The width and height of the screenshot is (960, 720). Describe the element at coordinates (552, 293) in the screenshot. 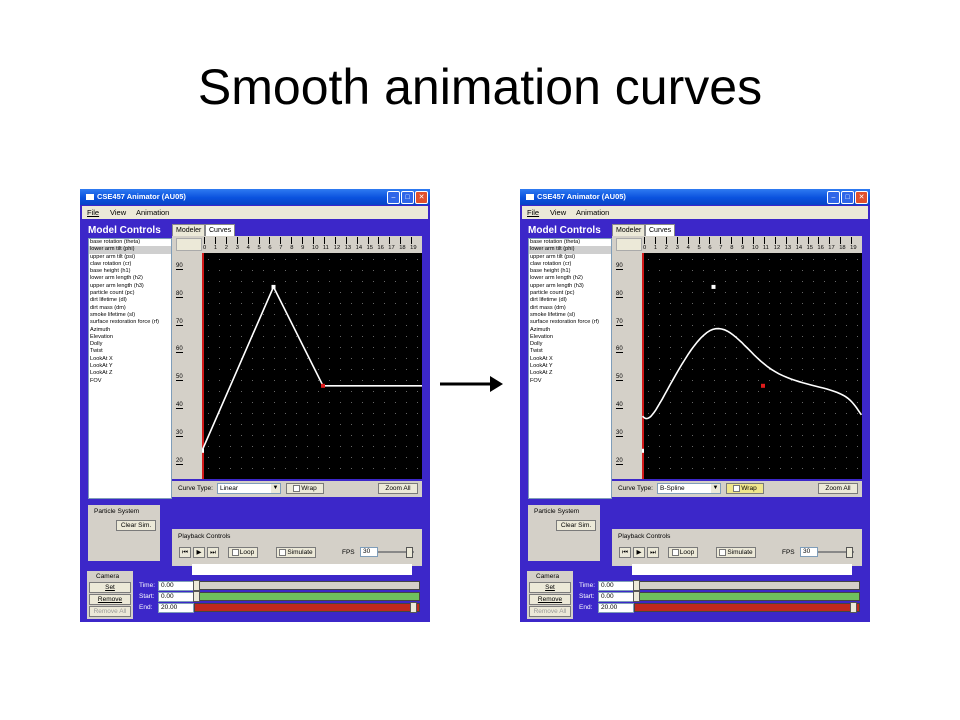

I see `list-item: particle count (pc)` at that location.